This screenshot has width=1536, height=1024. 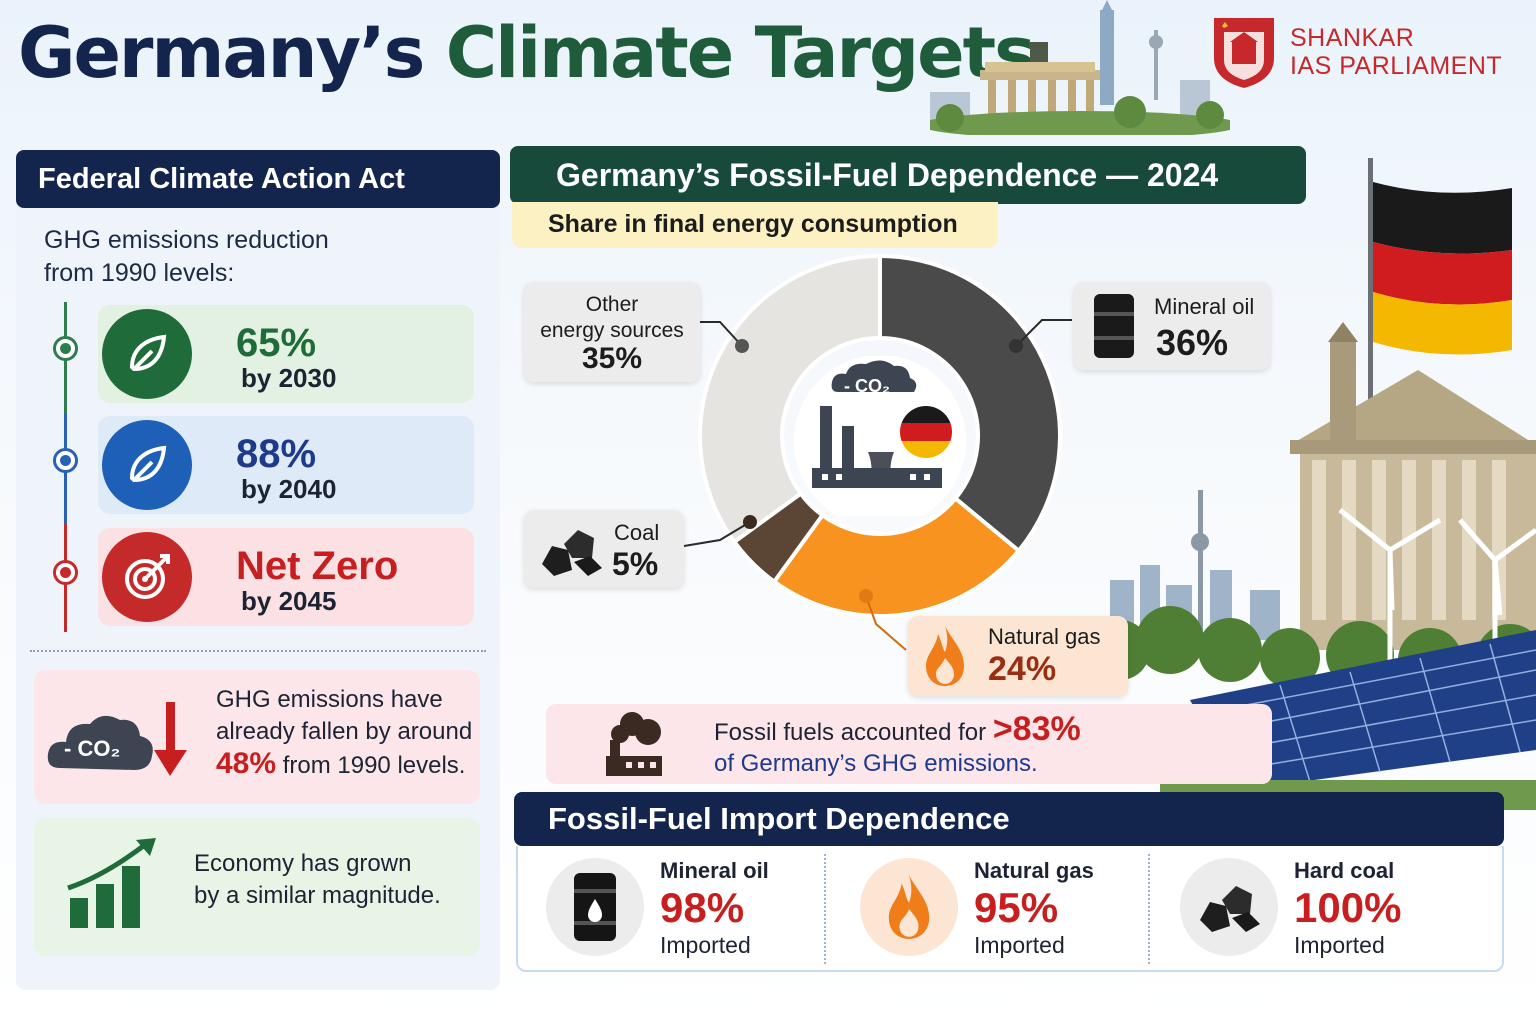 What do you see at coordinates (635, 564) in the screenshot?
I see `coal-value: 5%` at bounding box center [635, 564].